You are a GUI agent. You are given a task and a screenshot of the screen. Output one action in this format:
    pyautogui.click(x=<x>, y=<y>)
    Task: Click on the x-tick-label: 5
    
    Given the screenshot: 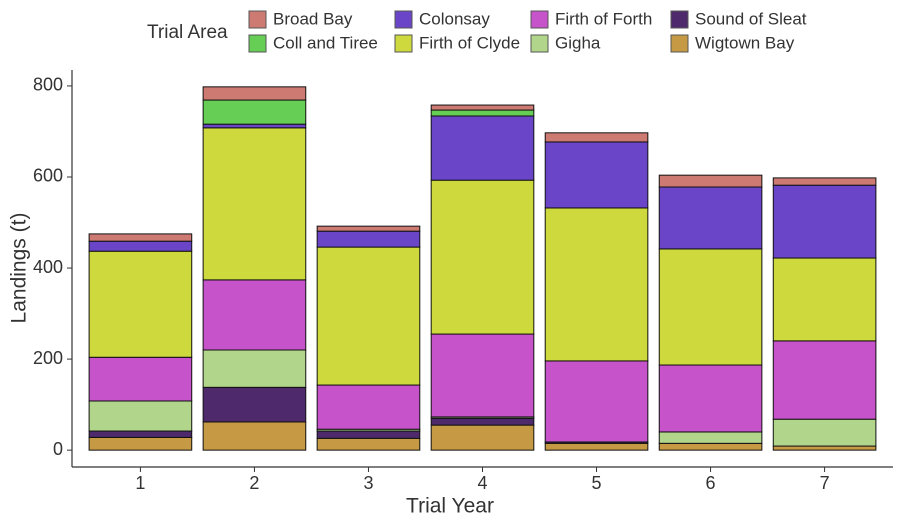 What is the action you would take?
    pyautogui.click(x=597, y=483)
    